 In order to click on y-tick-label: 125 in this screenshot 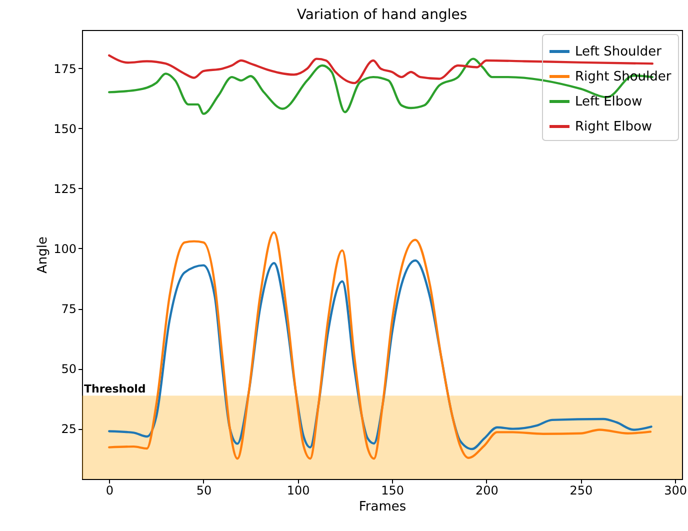, I will do `click(65, 189)`.